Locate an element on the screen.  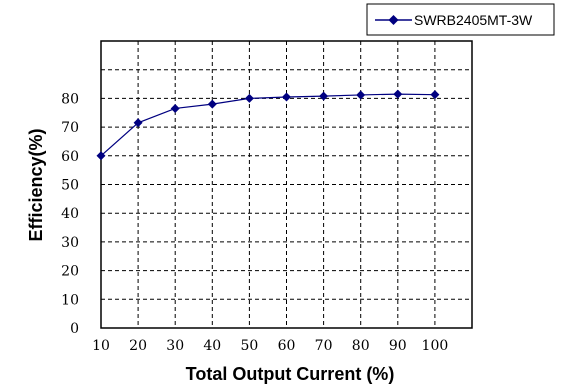
series-layer is located at coordinates (268, 125).